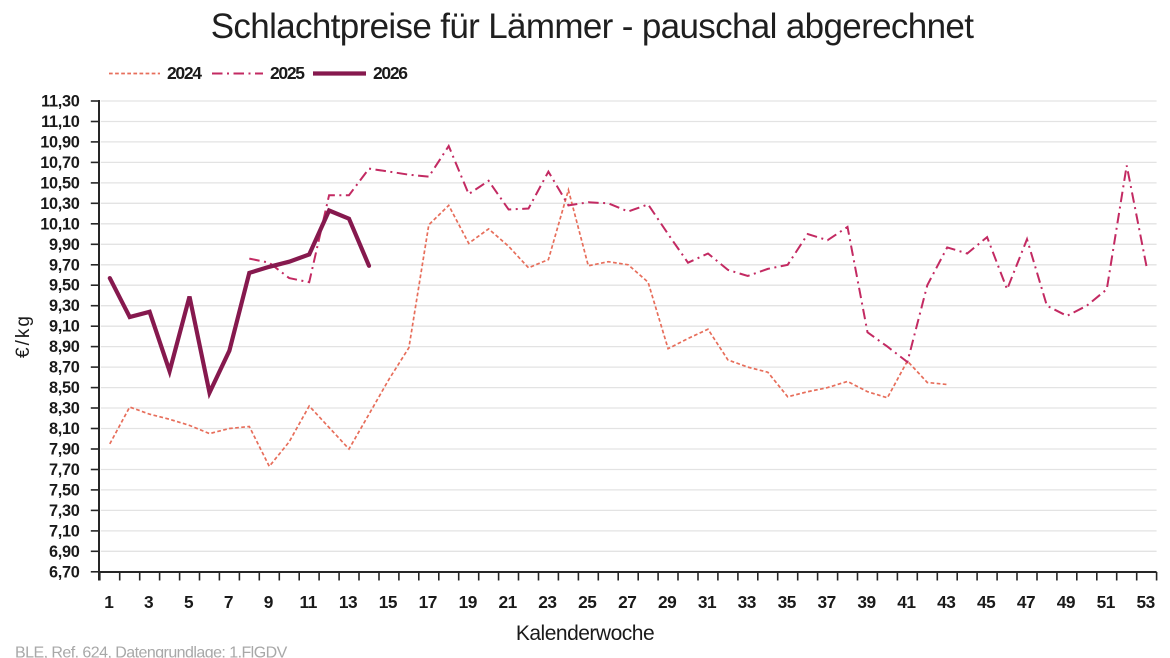 This screenshot has height=658, width=1170. Describe the element at coordinates (1106, 602) in the screenshot. I see `svg-text: 51` at that location.